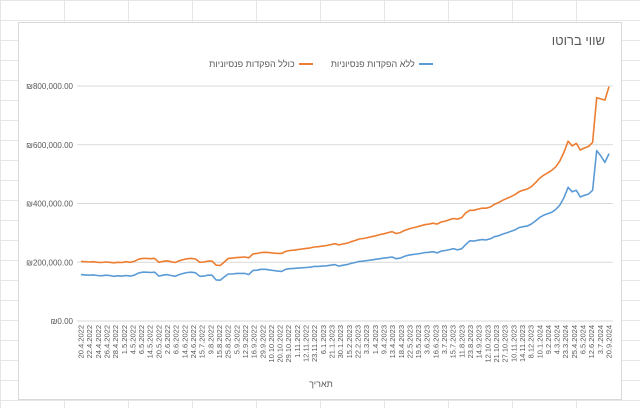  Describe the element at coordinates (228, 341) in the screenshot. I see `x-tick-label: 25.8.2022` at that location.